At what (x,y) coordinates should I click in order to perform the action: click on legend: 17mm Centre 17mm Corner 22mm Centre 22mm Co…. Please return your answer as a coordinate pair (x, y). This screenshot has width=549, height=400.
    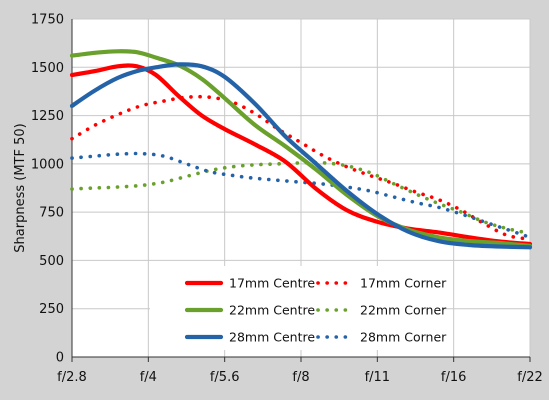
    Looking at the image, I should click on (298, 308).